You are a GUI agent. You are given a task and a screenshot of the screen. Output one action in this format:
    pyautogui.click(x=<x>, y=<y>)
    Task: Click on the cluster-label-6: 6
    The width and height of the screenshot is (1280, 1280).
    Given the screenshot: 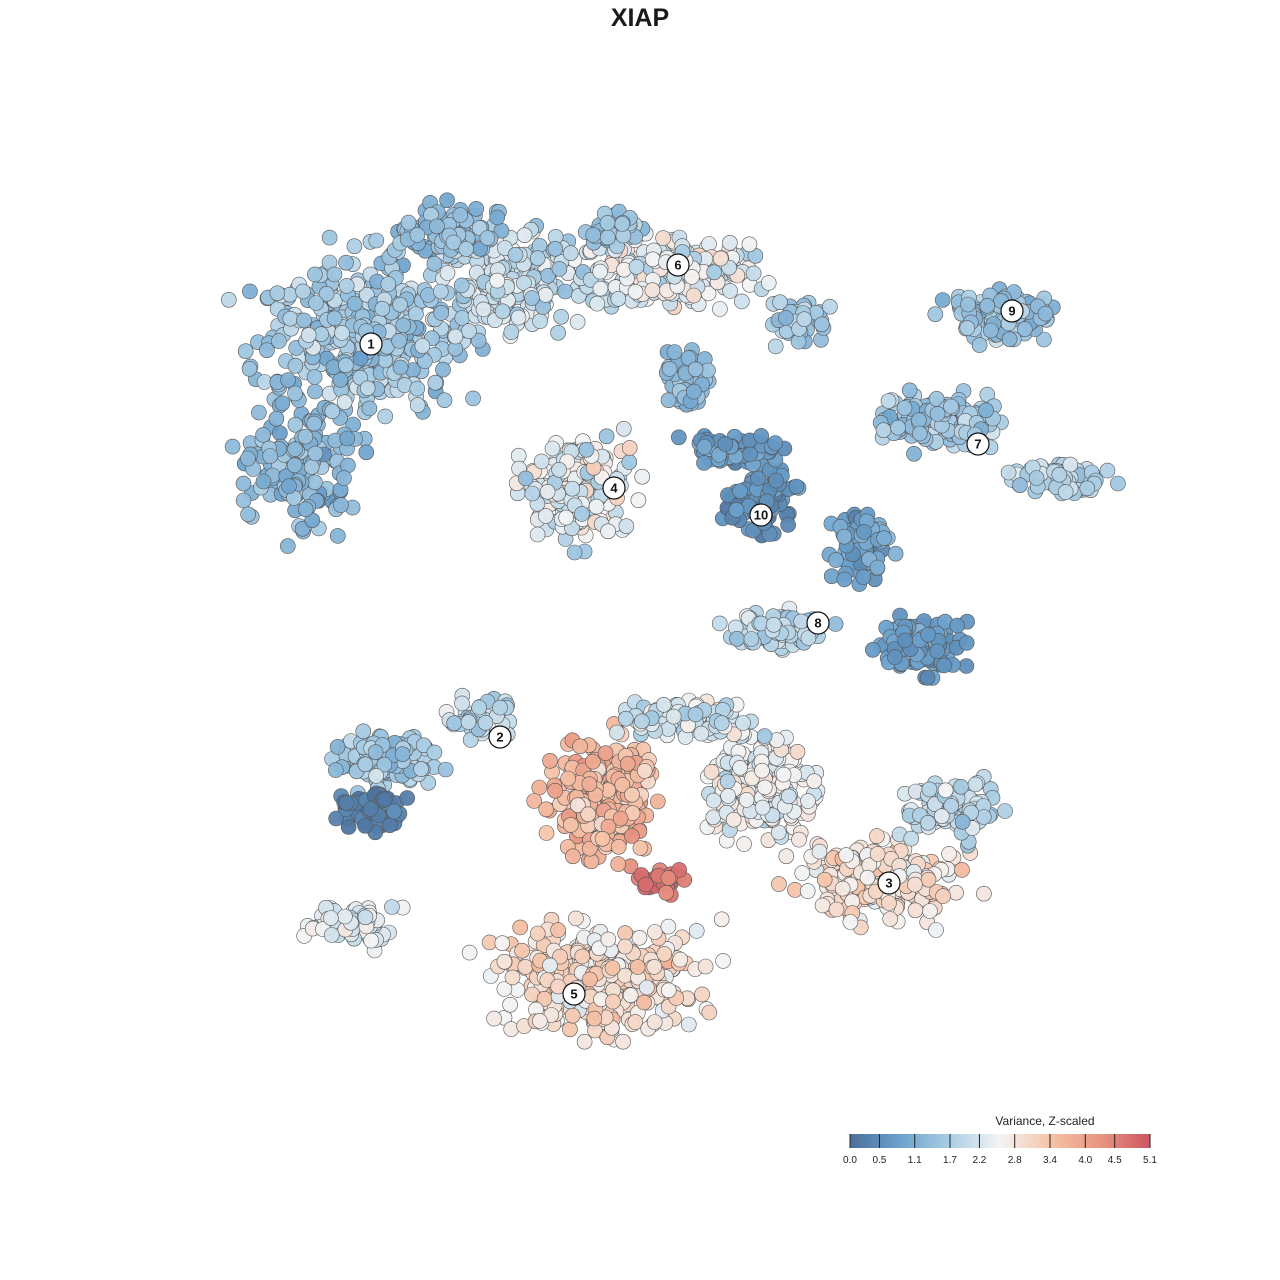 What is the action you would take?
    pyautogui.click(x=678, y=265)
    